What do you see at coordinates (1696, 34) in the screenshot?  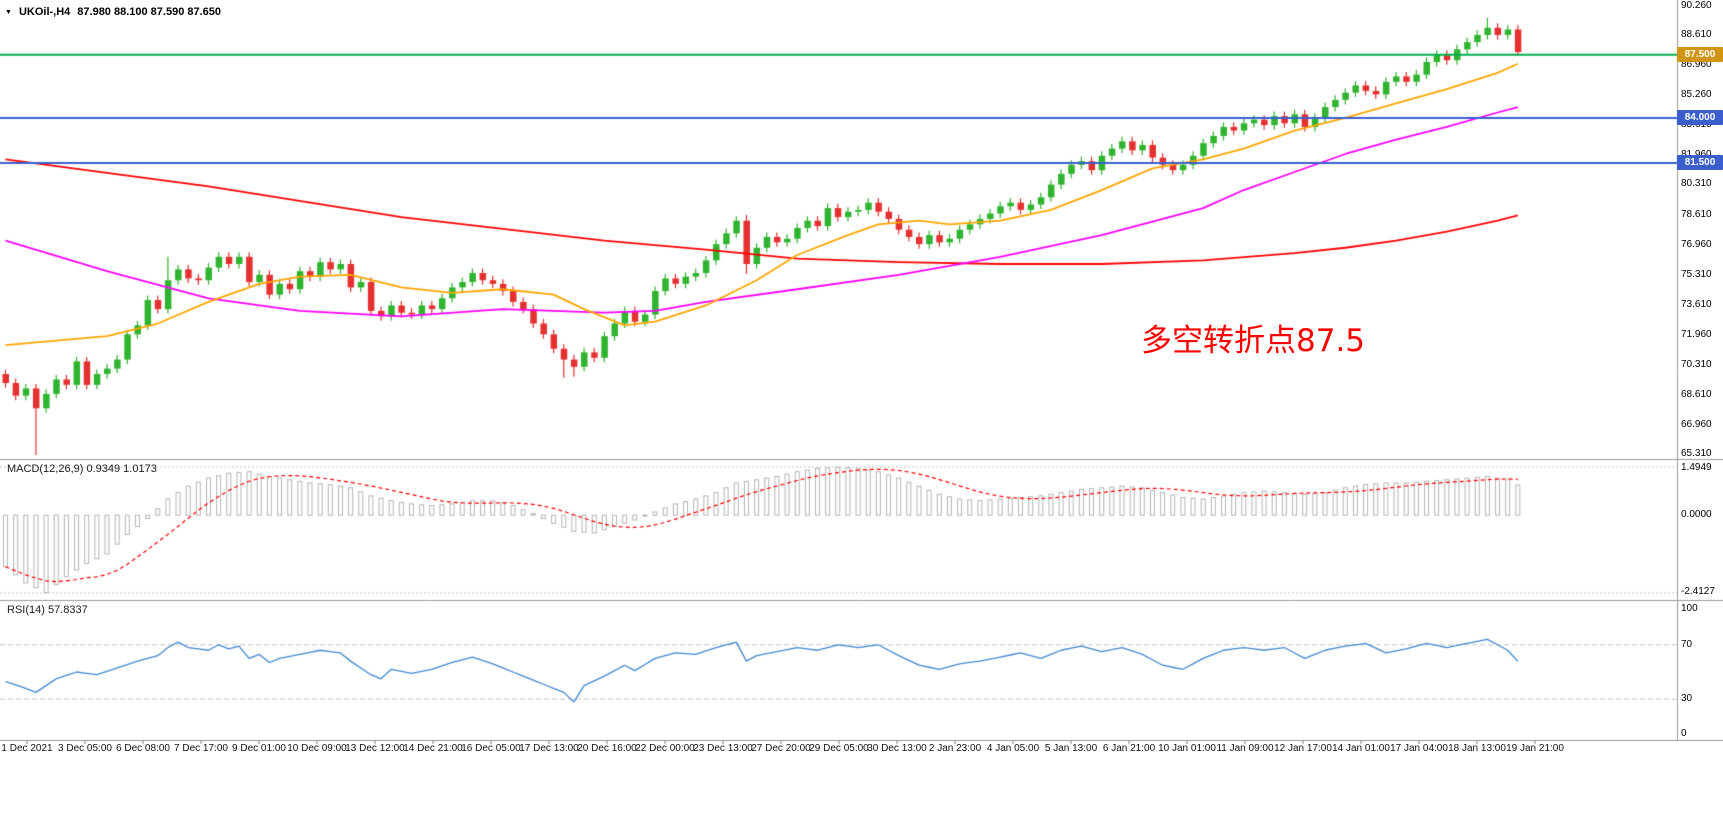 I see `price-axis-tick: 88.610` at bounding box center [1696, 34].